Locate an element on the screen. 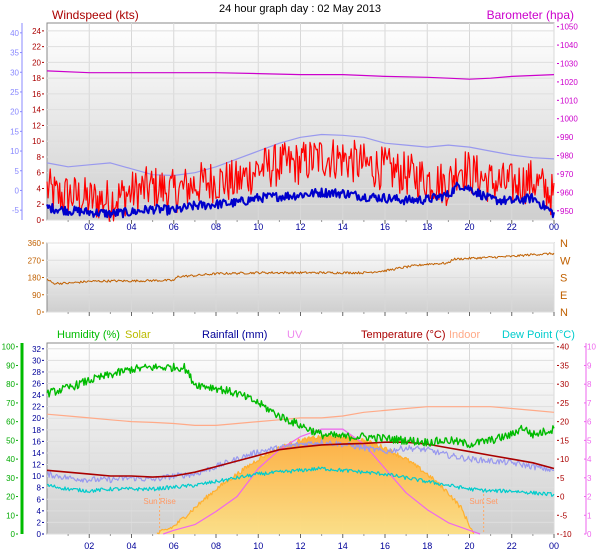  y-tick-label: 1010 is located at coordinates (569, 100).